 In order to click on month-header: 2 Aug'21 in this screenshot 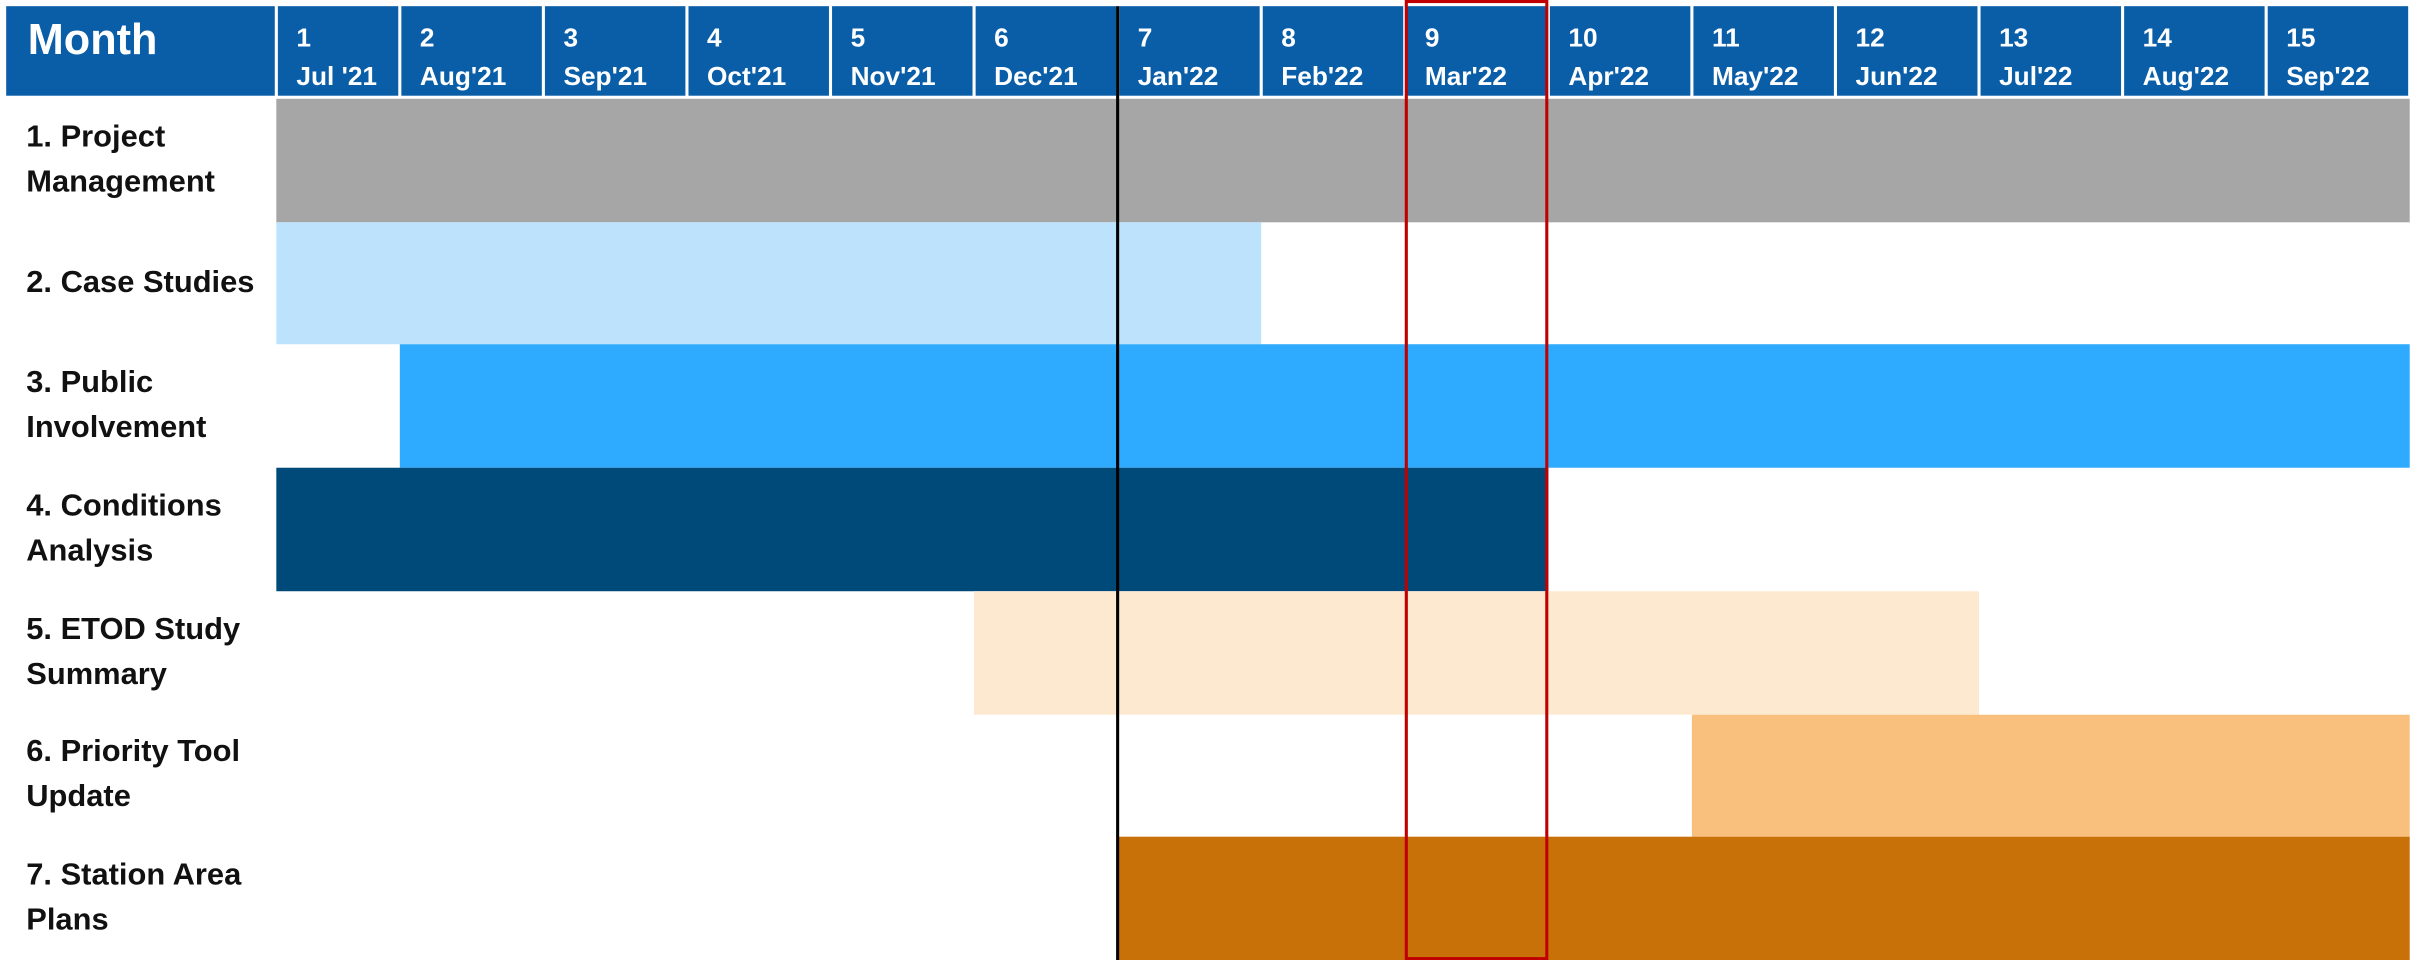, I will do `click(471, 51)`.